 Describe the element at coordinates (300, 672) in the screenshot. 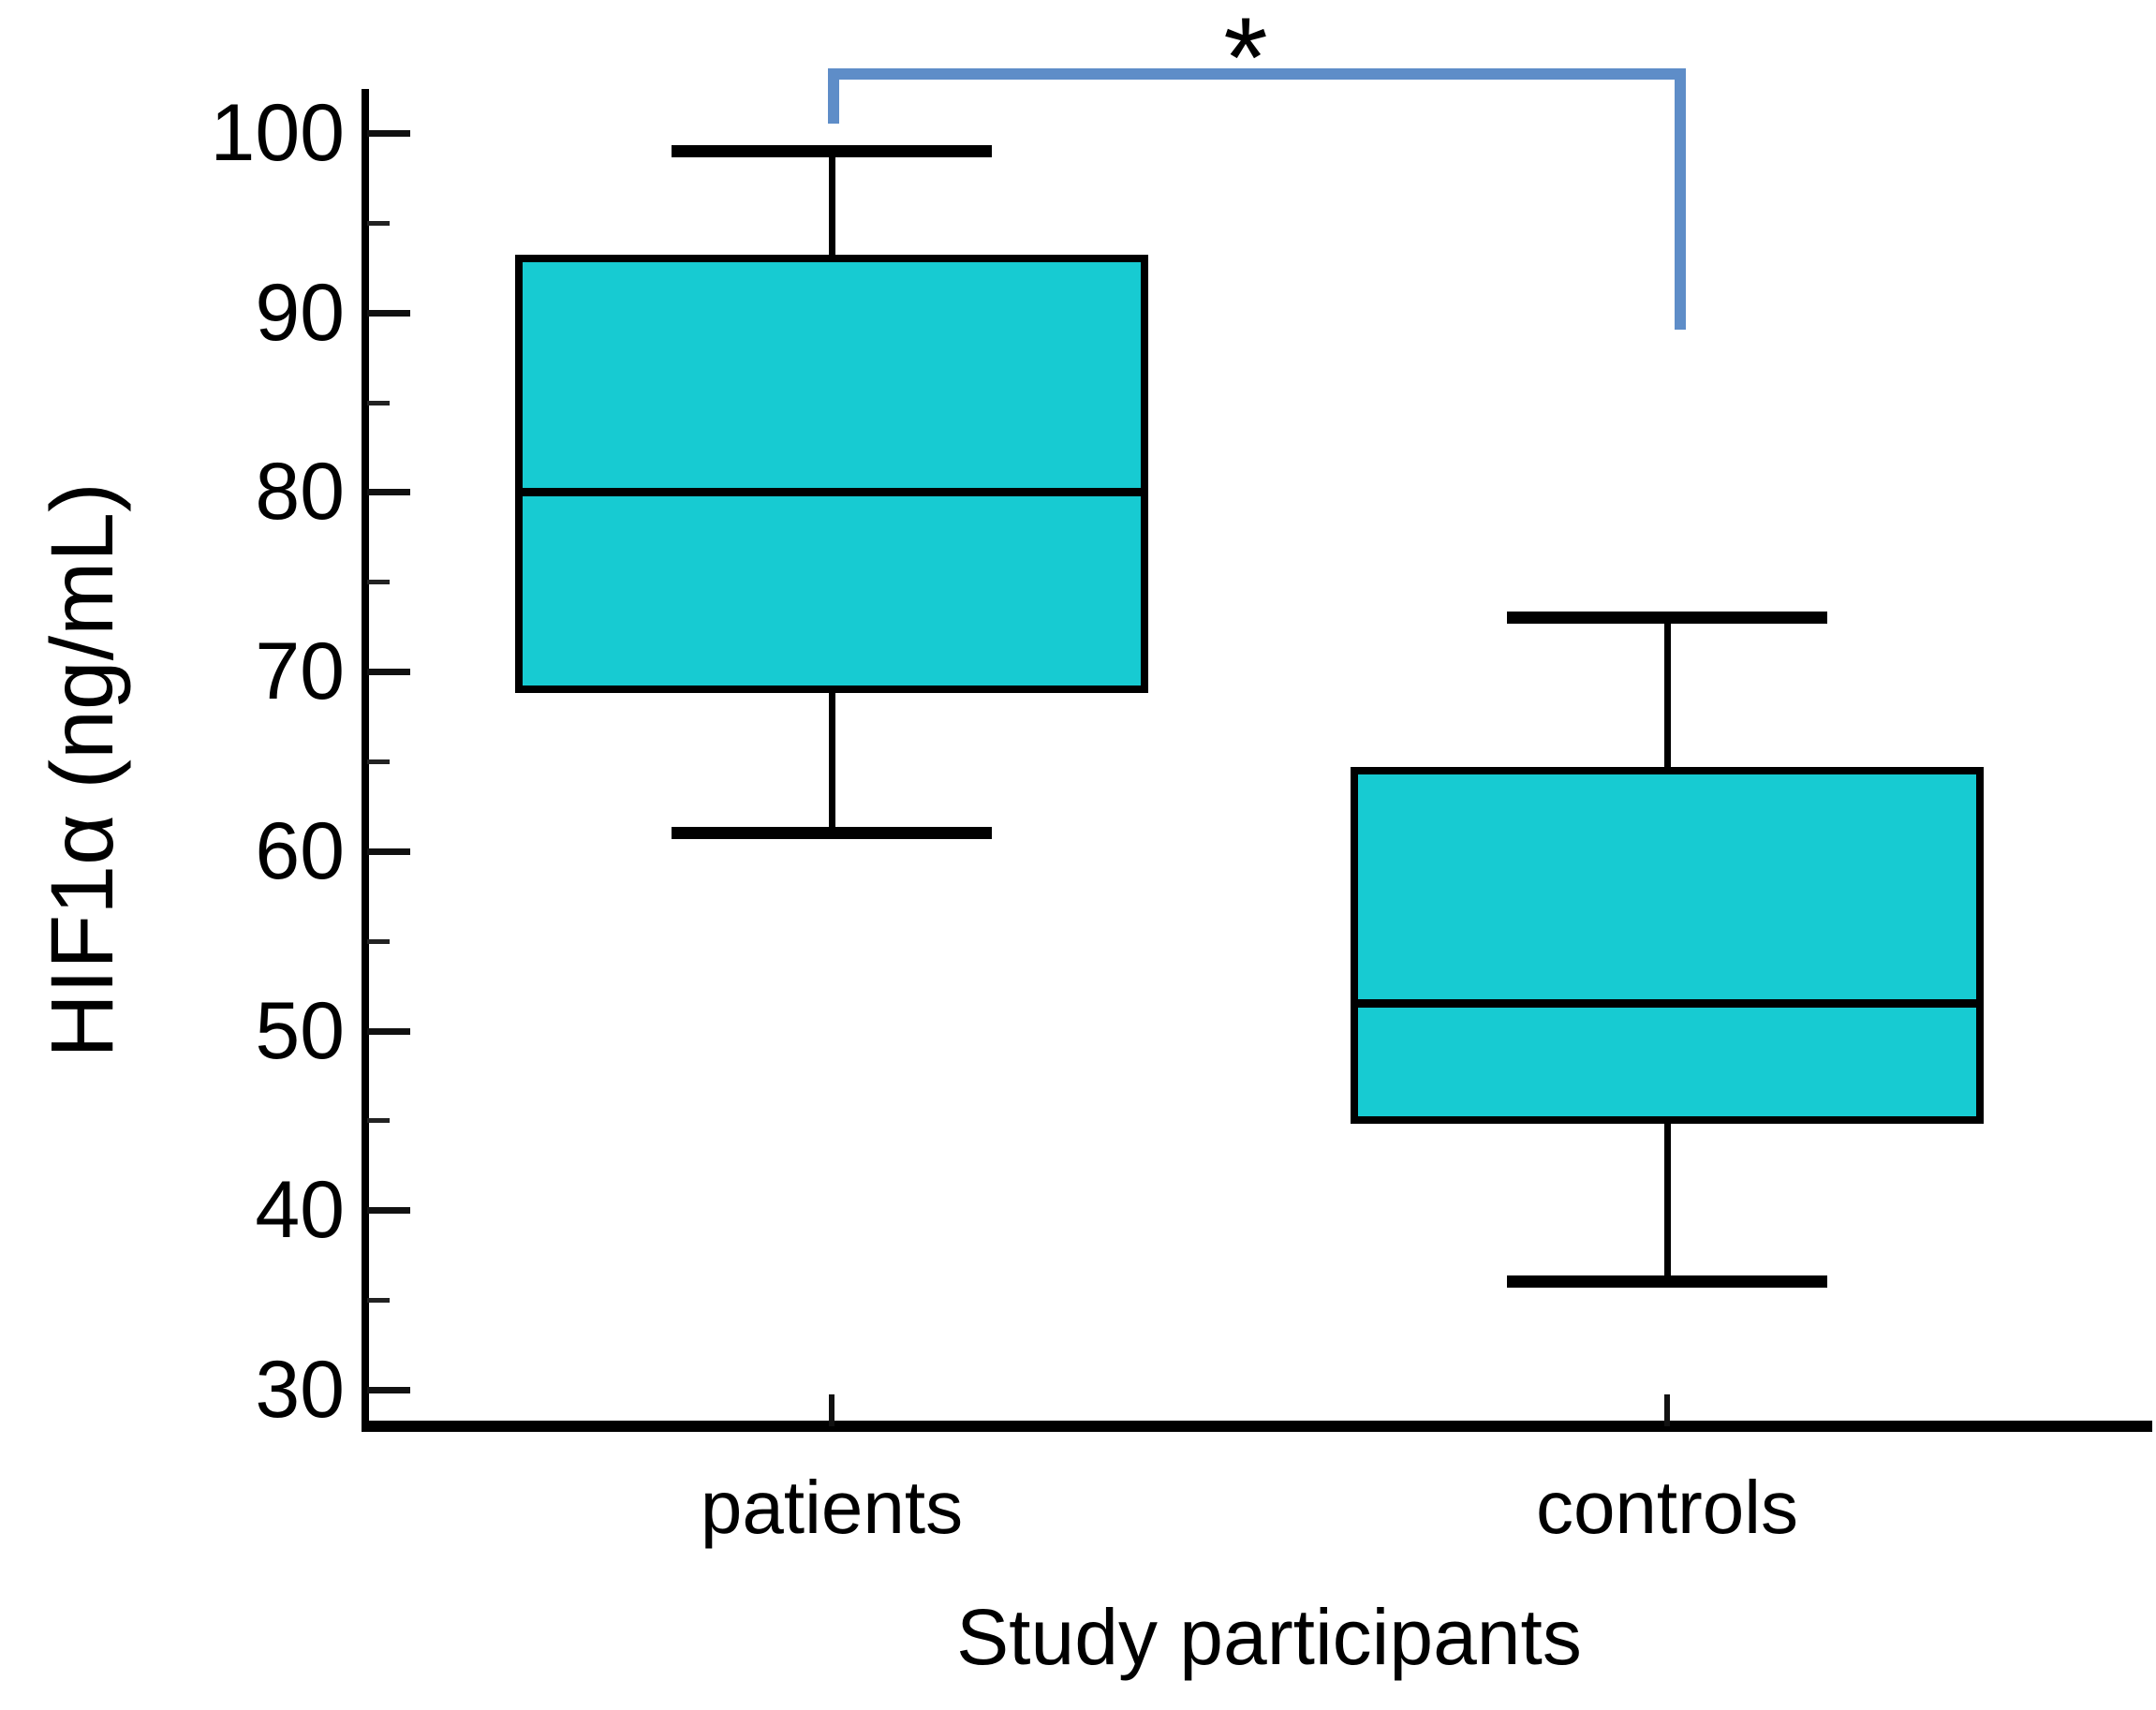

I see `y-tick-label-70: 70` at that location.